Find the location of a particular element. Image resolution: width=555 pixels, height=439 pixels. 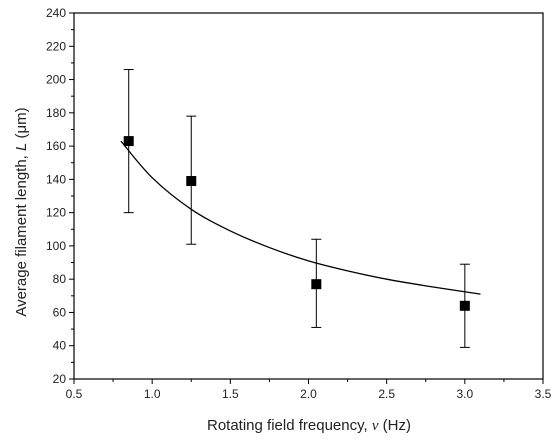

x-axis-label: Rotating field frequency, ν (Hz) is located at coordinates (309, 425).